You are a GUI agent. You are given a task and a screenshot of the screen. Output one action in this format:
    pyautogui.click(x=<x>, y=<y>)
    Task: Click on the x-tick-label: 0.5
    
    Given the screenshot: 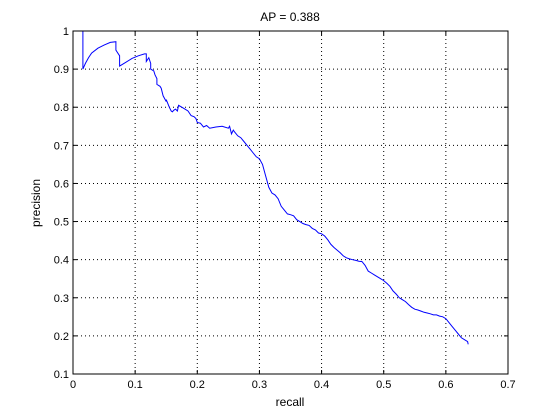 What is the action you would take?
    pyautogui.click(x=383, y=385)
    